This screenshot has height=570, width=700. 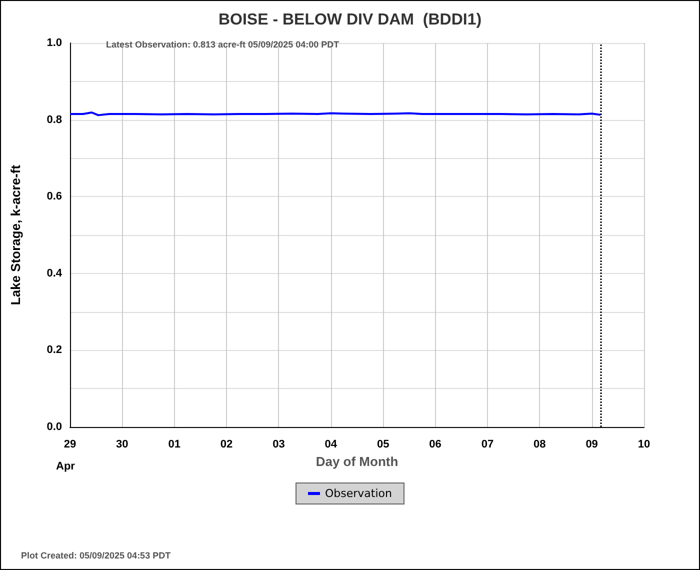 What do you see at coordinates (54, 350) in the screenshot?
I see `y-tick-label: 0.2` at bounding box center [54, 350].